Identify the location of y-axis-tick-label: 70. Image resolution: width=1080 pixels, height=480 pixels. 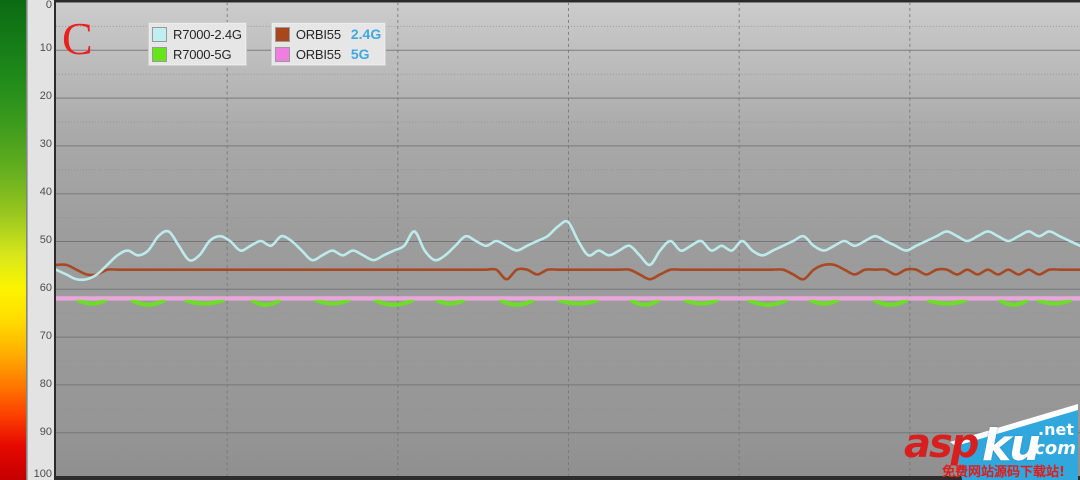
(45, 336).